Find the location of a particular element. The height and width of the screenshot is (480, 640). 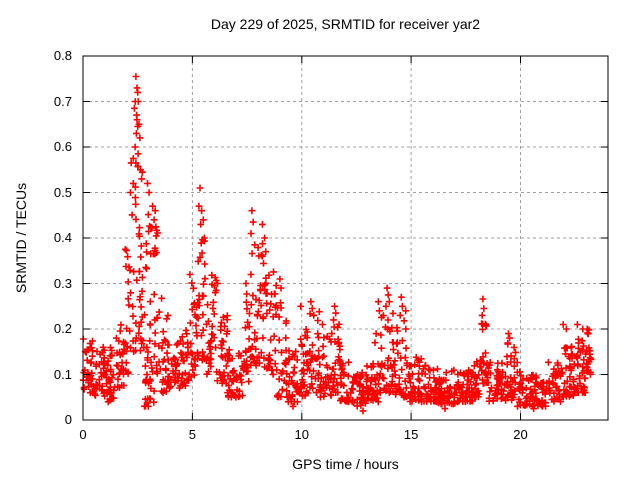

y-tick-label: 0.6 is located at coordinates (62, 146).